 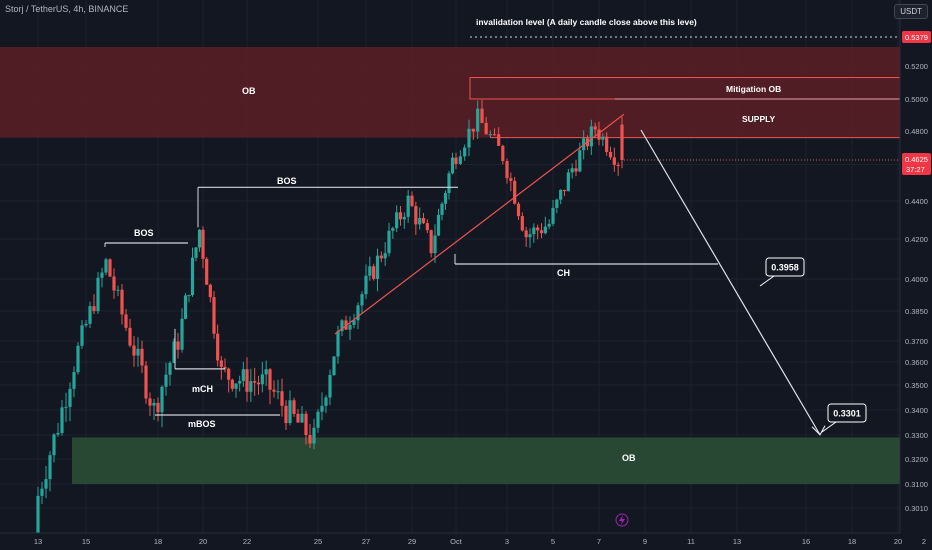 What do you see at coordinates (622, 520) in the screenshot?
I see `lightning-icon` at bounding box center [622, 520].